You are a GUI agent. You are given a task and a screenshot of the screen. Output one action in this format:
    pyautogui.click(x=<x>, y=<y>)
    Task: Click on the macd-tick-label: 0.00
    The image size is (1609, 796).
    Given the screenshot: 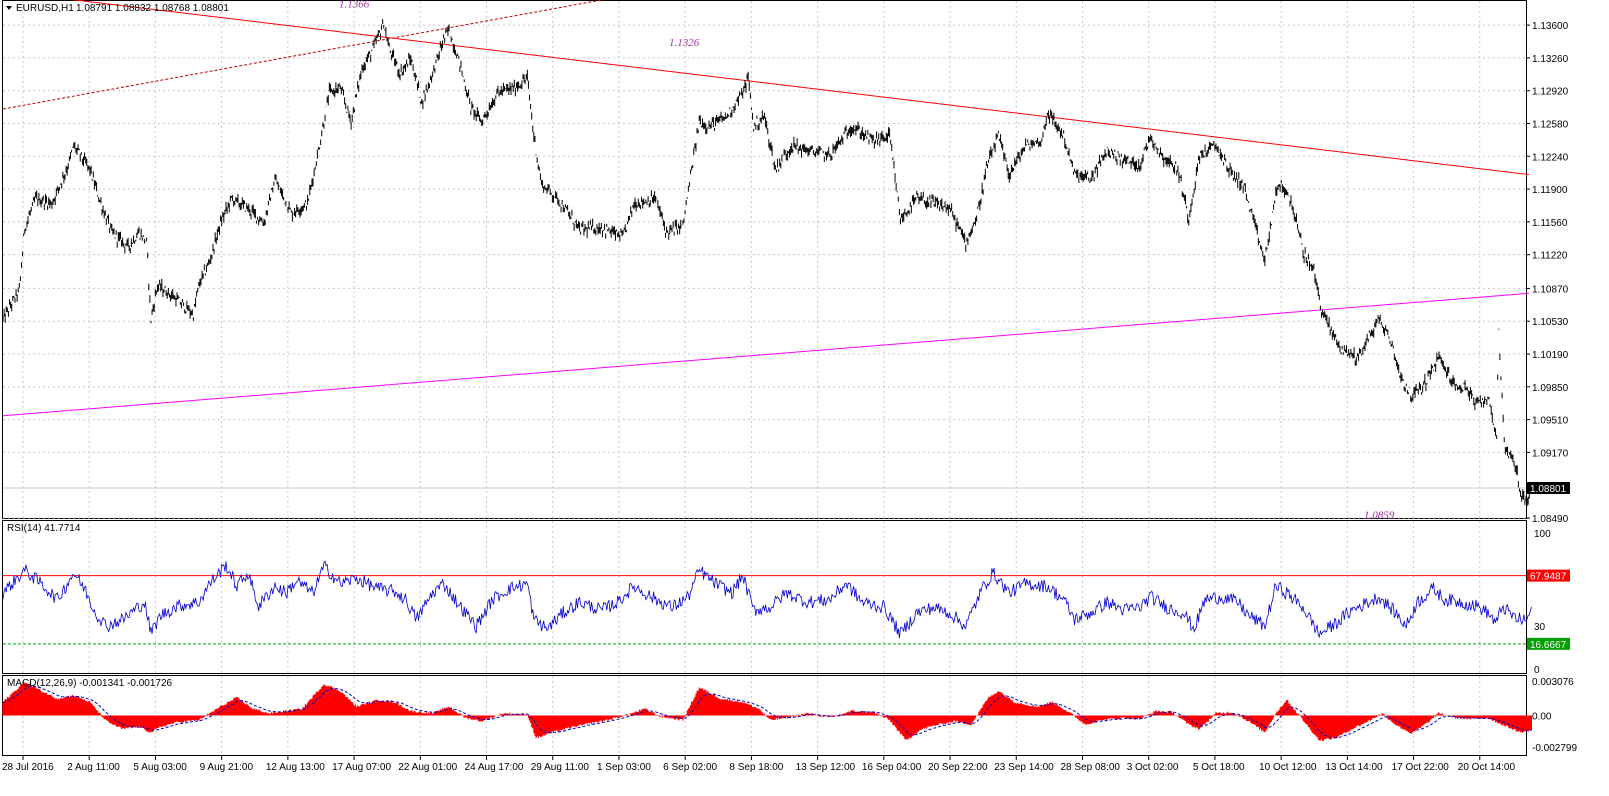 What is the action you would take?
    pyautogui.click(x=1542, y=717)
    